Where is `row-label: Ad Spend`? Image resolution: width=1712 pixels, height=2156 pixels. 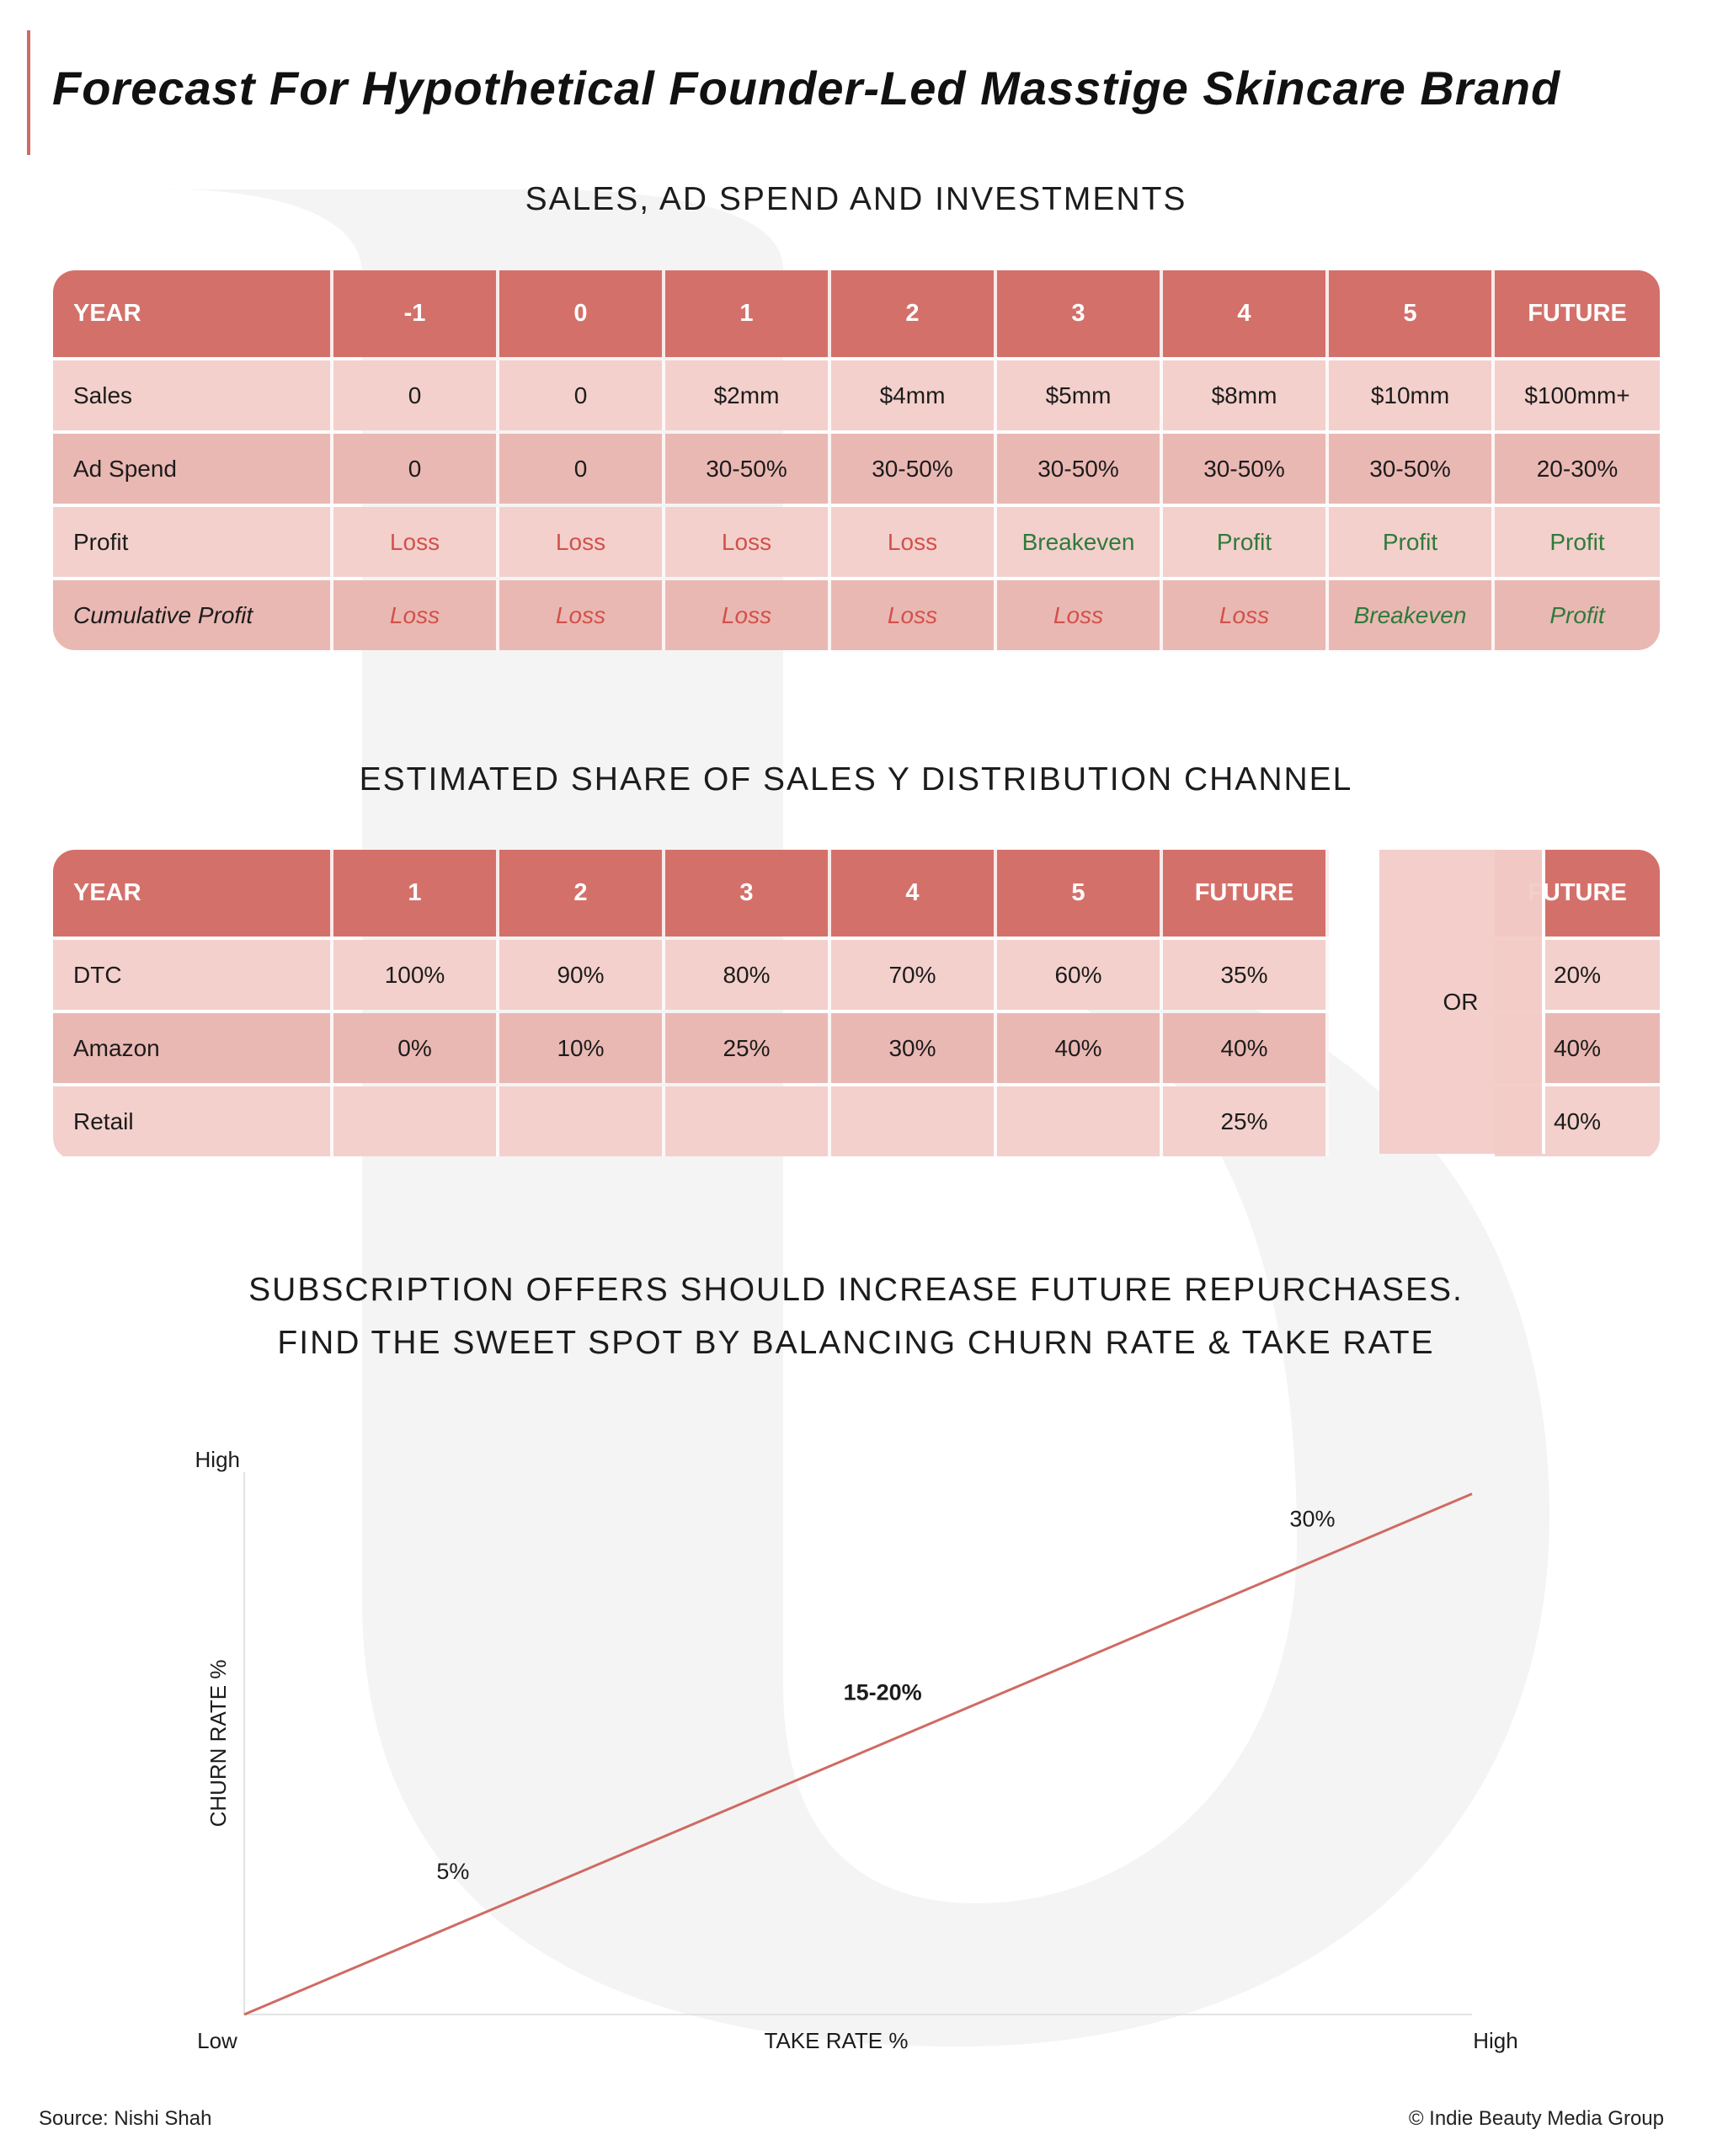 row-label: Ad Spend is located at coordinates (193, 469).